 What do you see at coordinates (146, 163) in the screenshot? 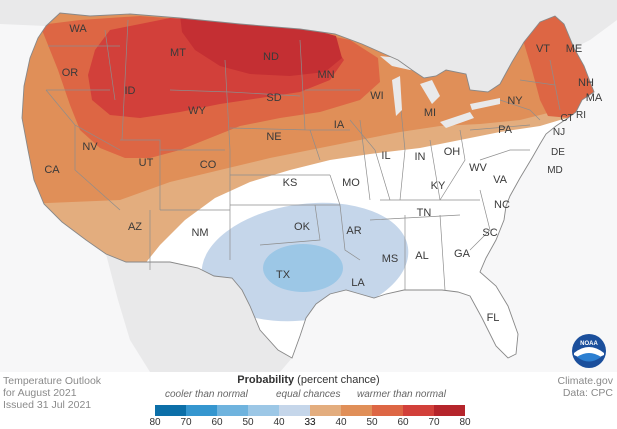
I see `state-label-ut: UT` at bounding box center [146, 163].